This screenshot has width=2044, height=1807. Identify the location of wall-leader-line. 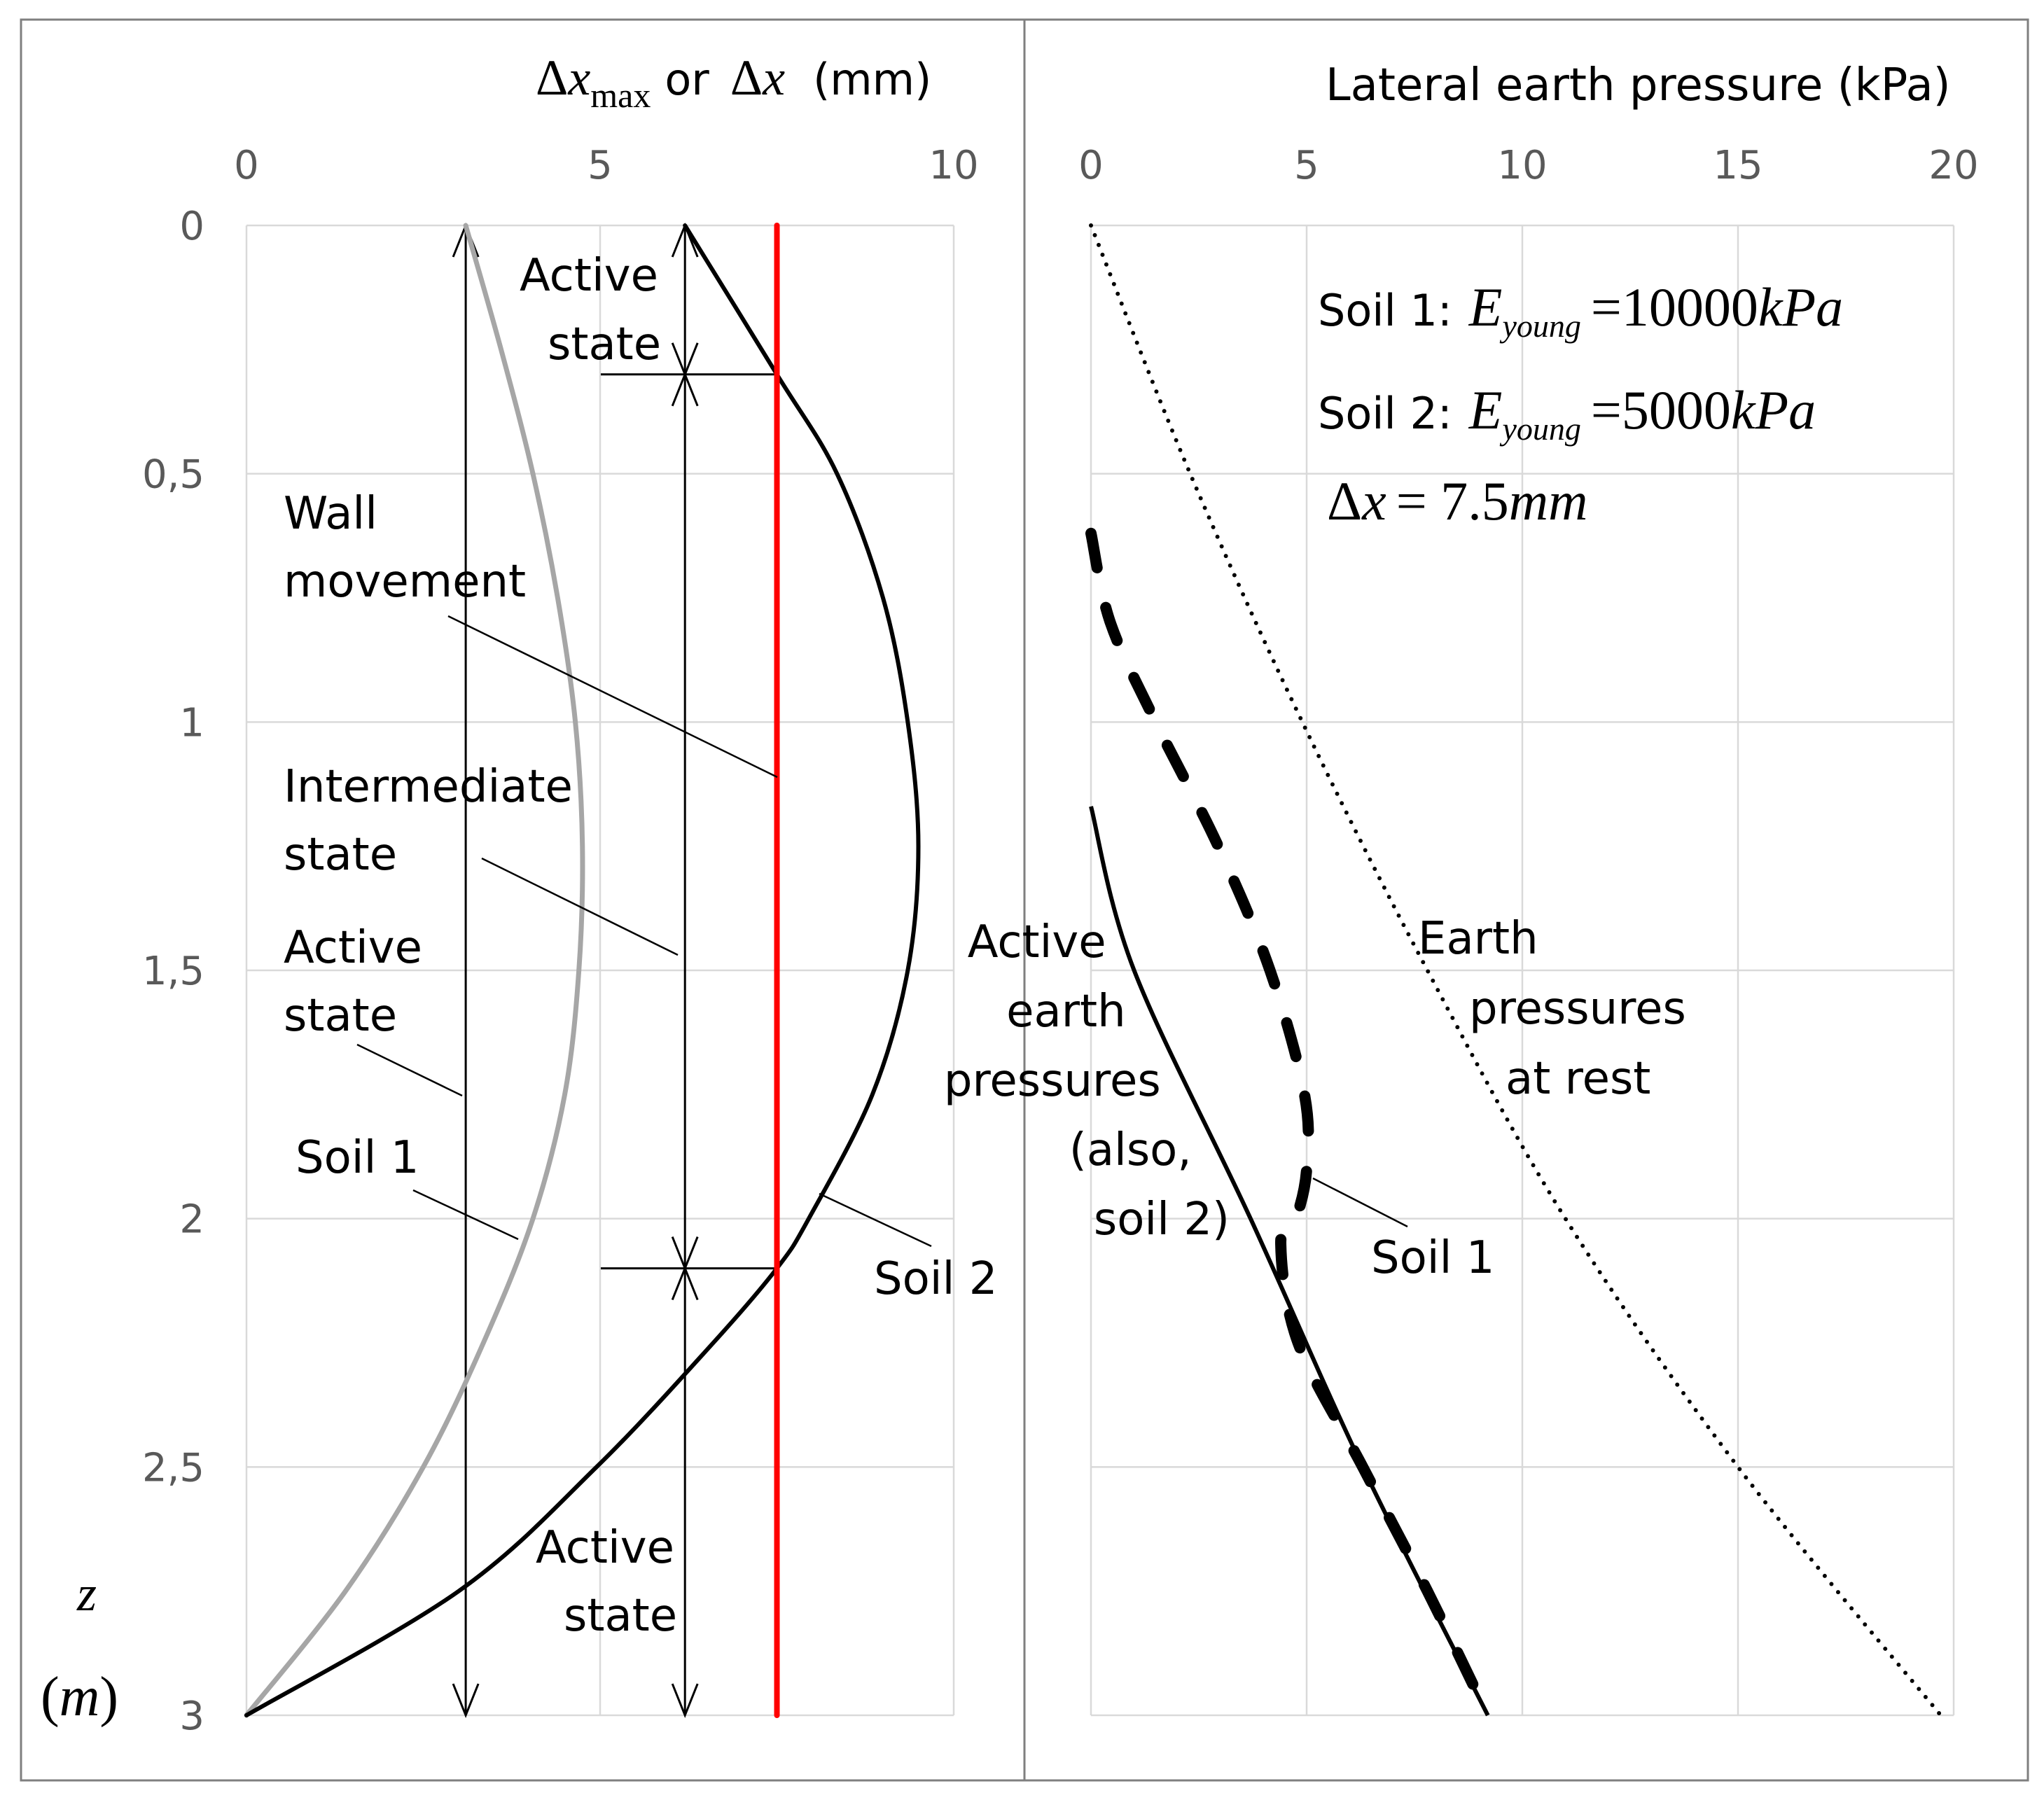
(612, 697).